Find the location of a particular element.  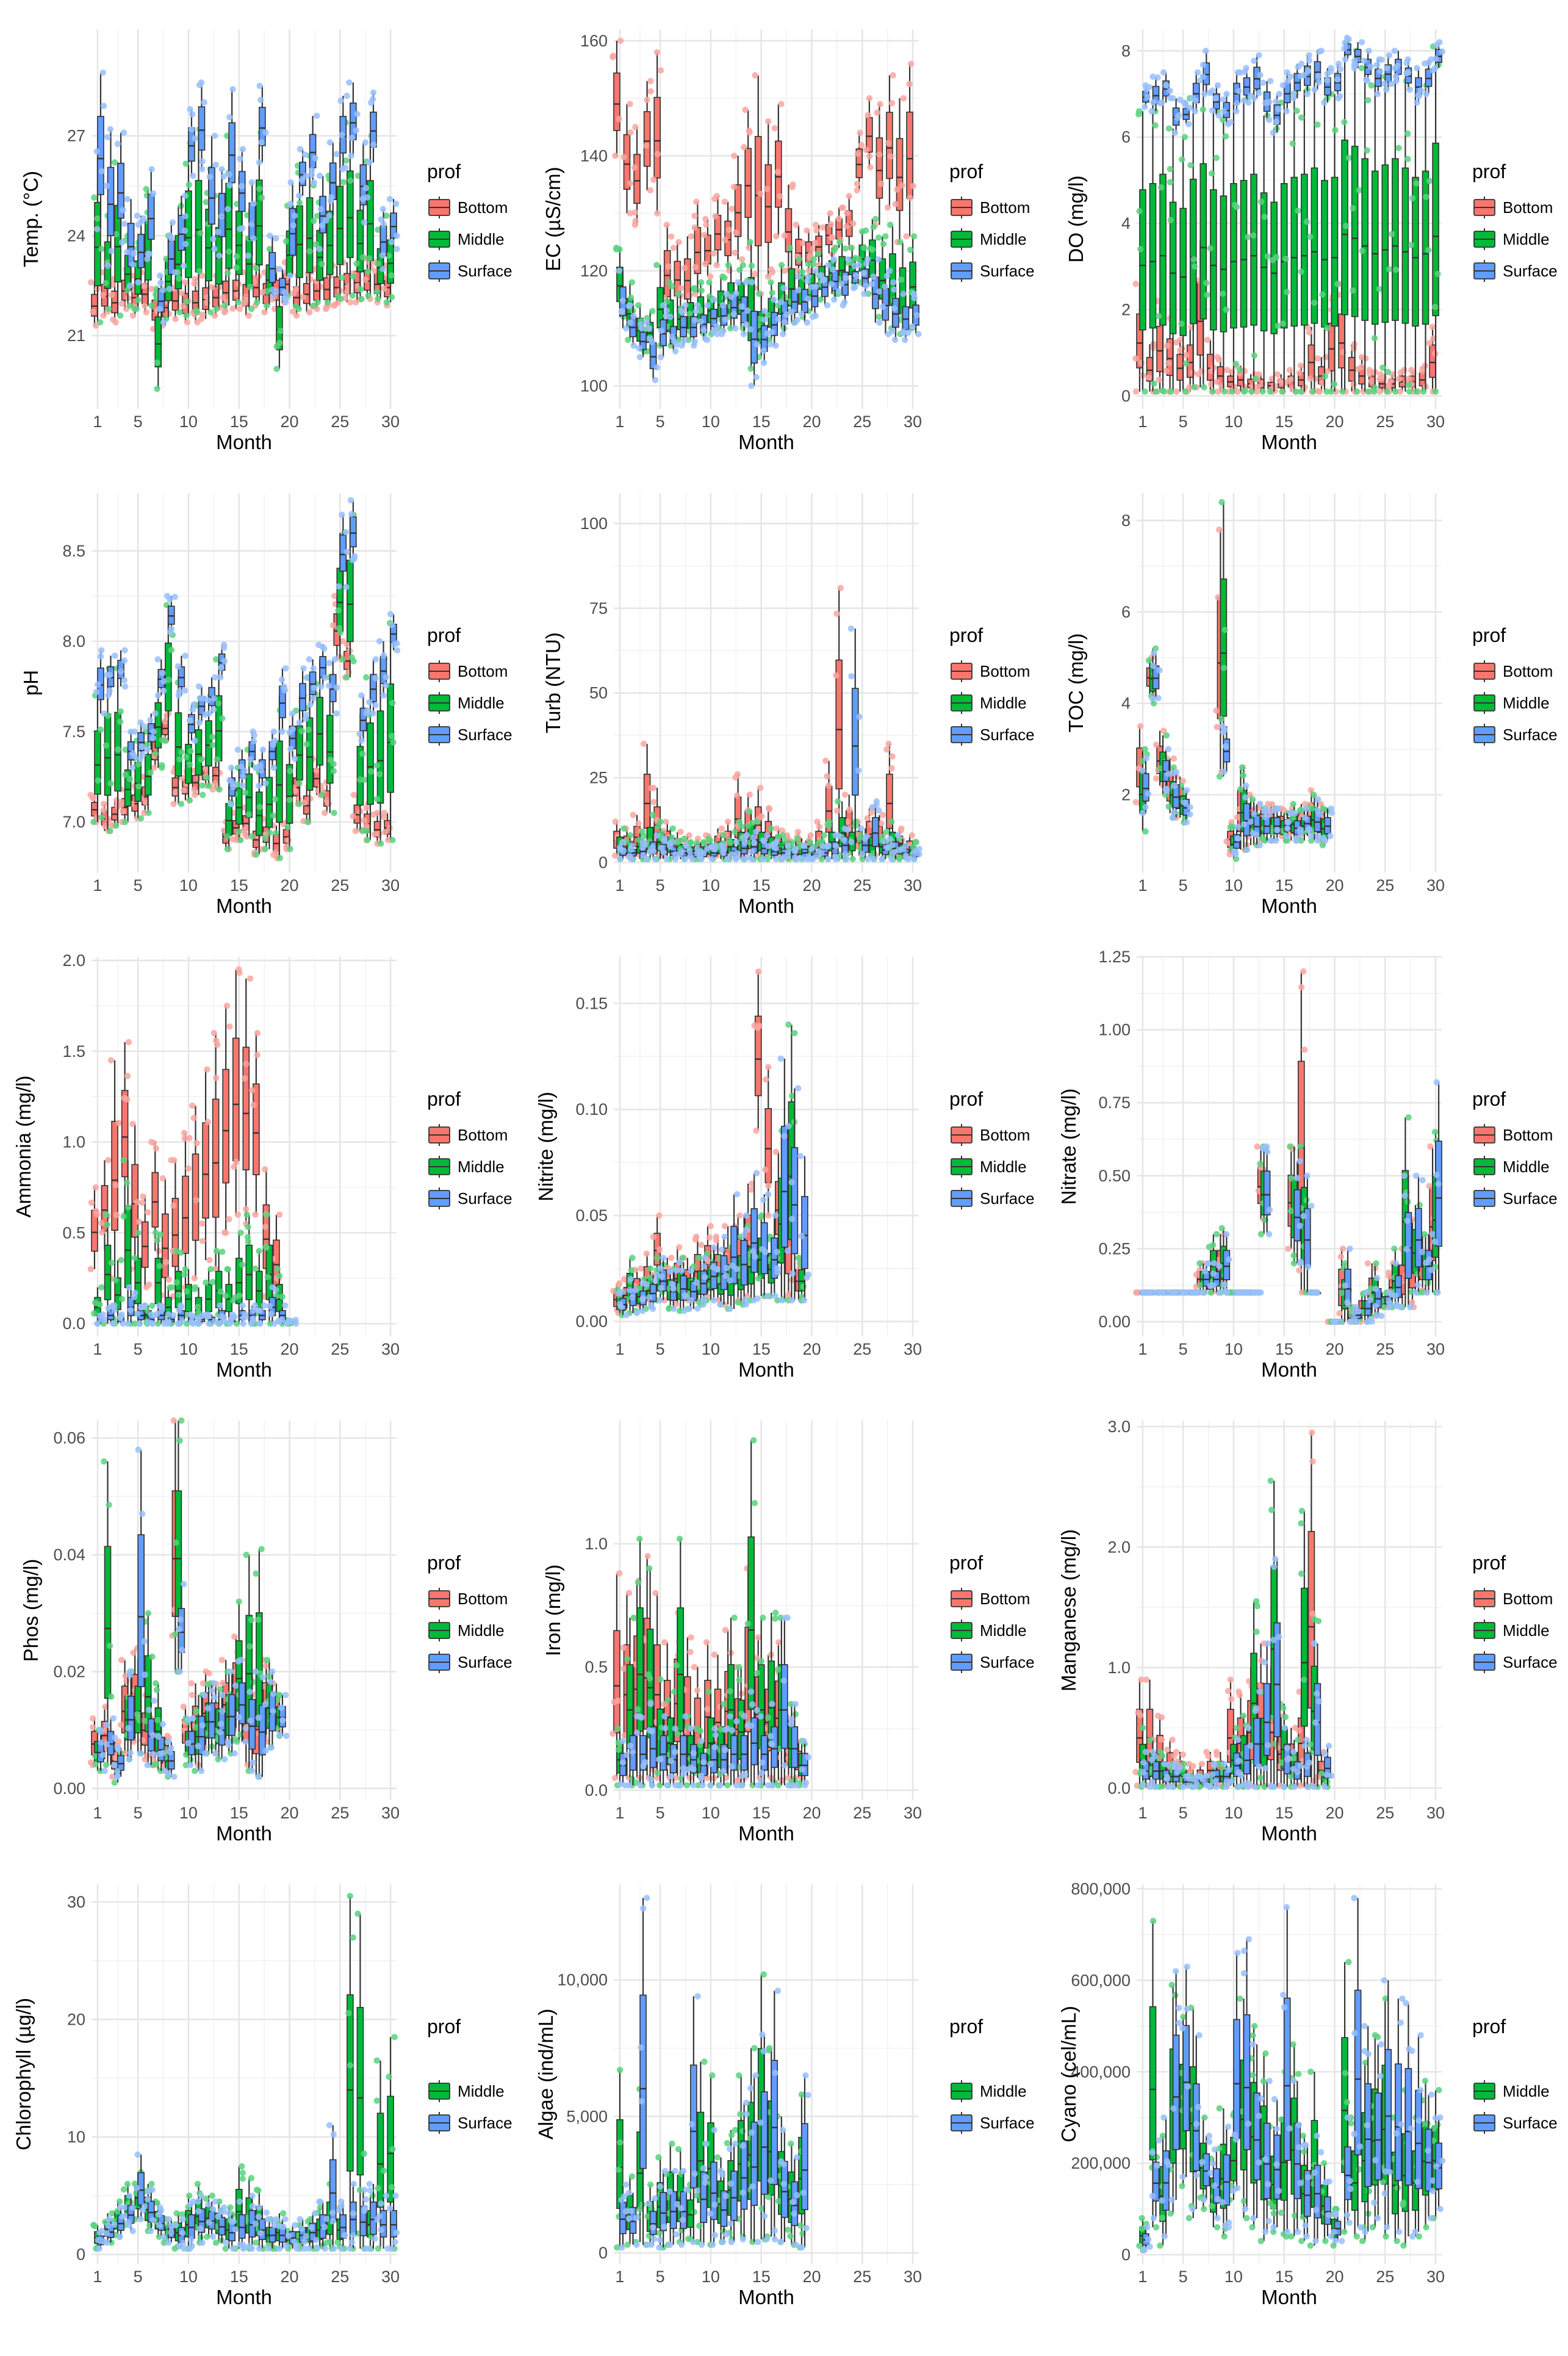

y-axis-title: pH is located at coordinates (31, 683).